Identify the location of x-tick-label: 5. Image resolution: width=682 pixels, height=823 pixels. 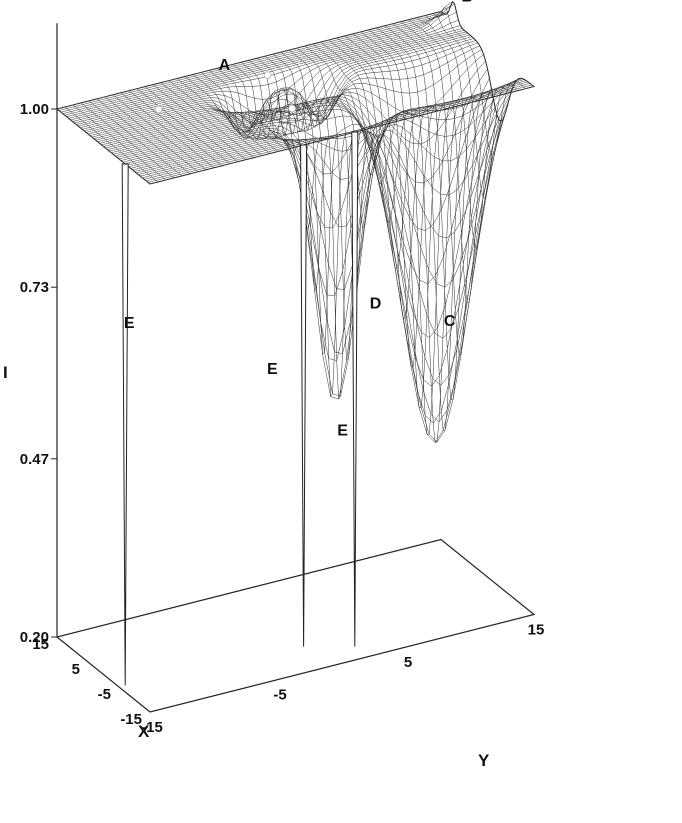
(76, 669).